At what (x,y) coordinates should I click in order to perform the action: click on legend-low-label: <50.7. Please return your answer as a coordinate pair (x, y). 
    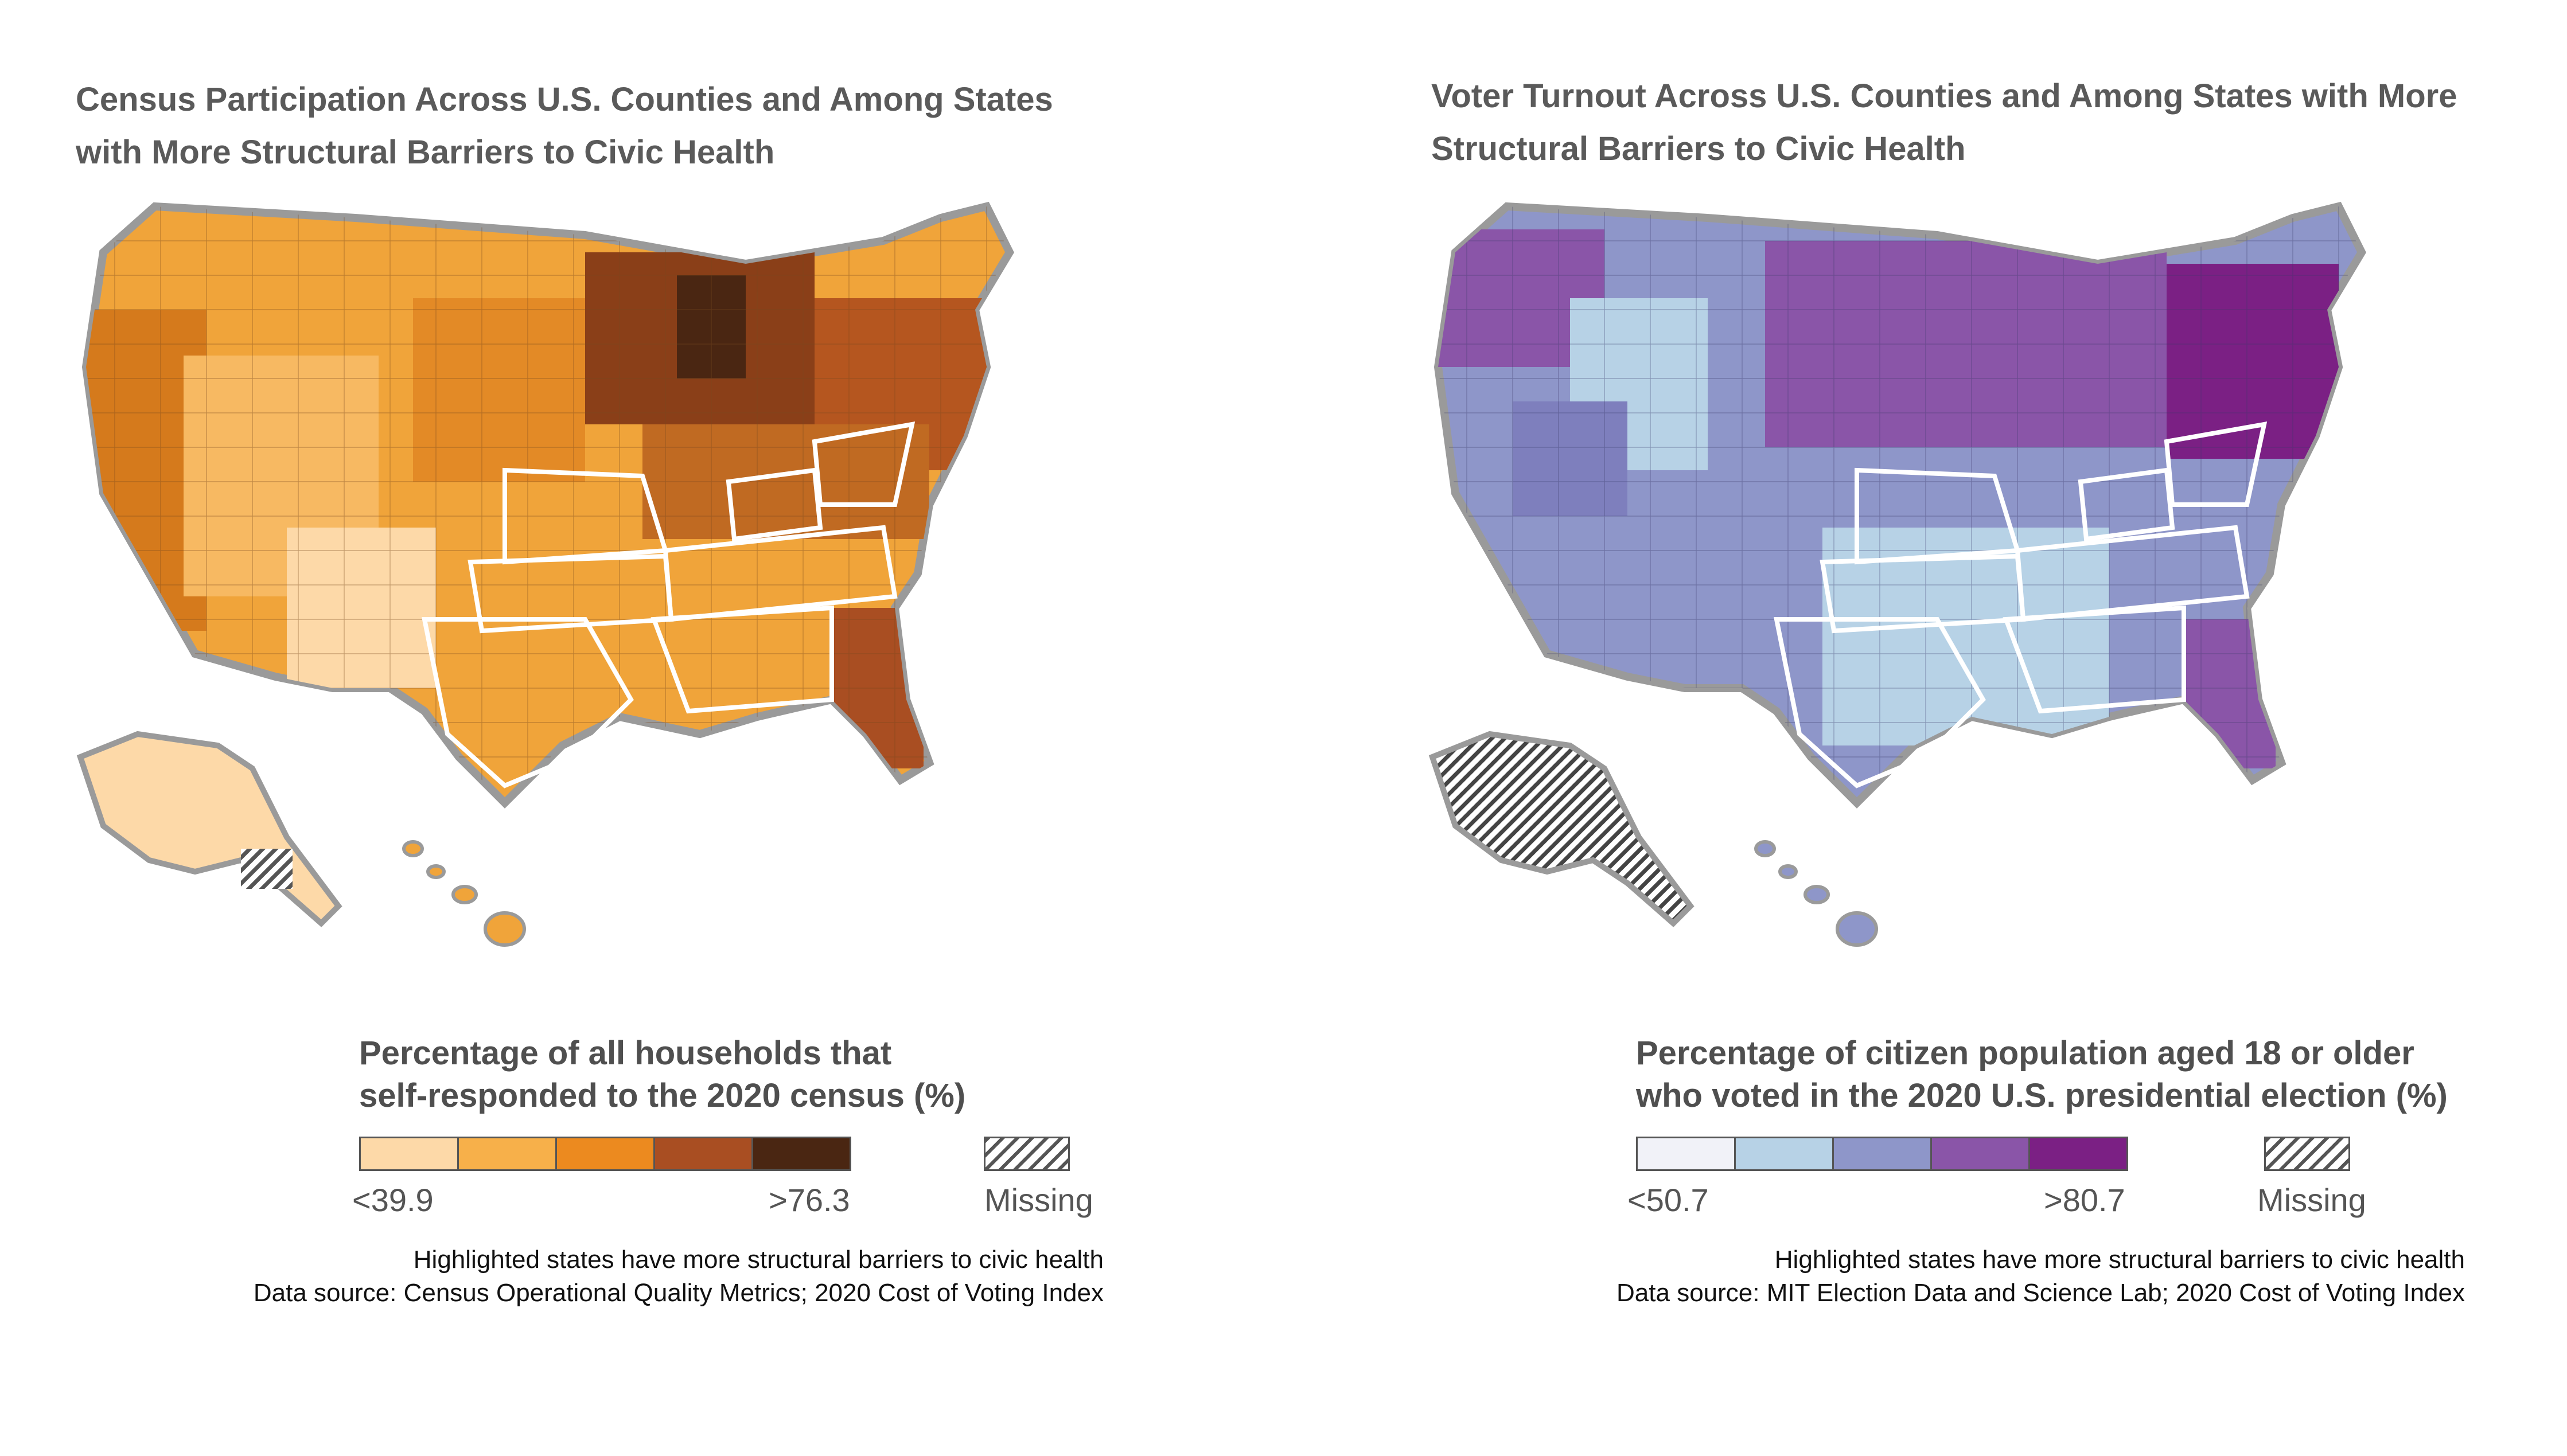
    Looking at the image, I should click on (1668, 1200).